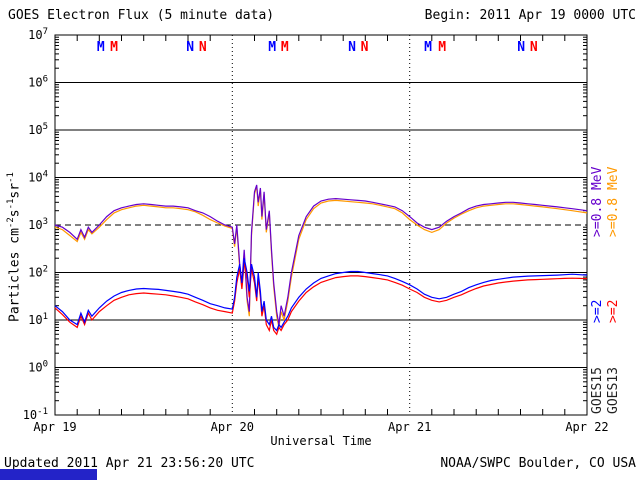 The image size is (640, 480). I want to click on svg-text: 103, so click(38, 224).